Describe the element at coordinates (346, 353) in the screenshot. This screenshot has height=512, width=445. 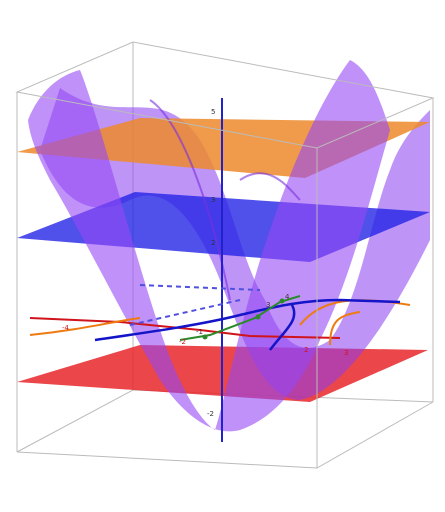
I see `x-tick-label: 3` at that location.